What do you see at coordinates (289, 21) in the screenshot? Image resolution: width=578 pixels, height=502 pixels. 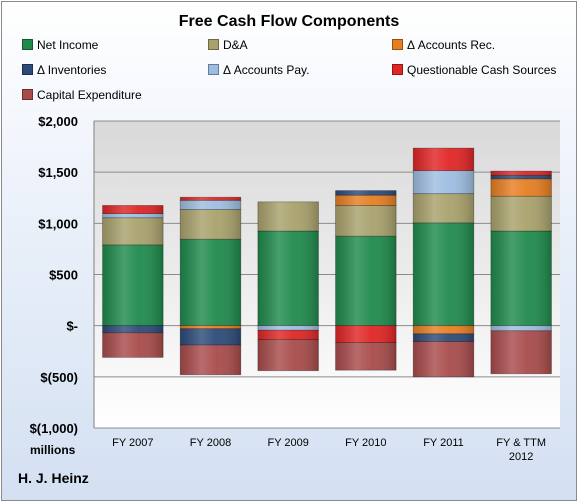 I see `chart-title: Free Cash Flow Components` at bounding box center [289, 21].